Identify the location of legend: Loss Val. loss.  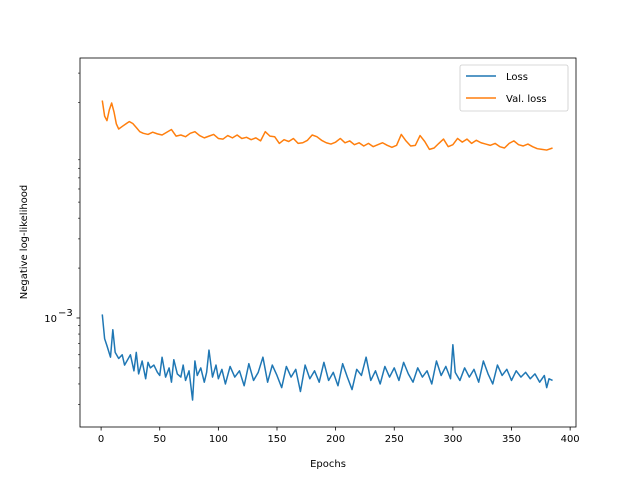
(514, 88).